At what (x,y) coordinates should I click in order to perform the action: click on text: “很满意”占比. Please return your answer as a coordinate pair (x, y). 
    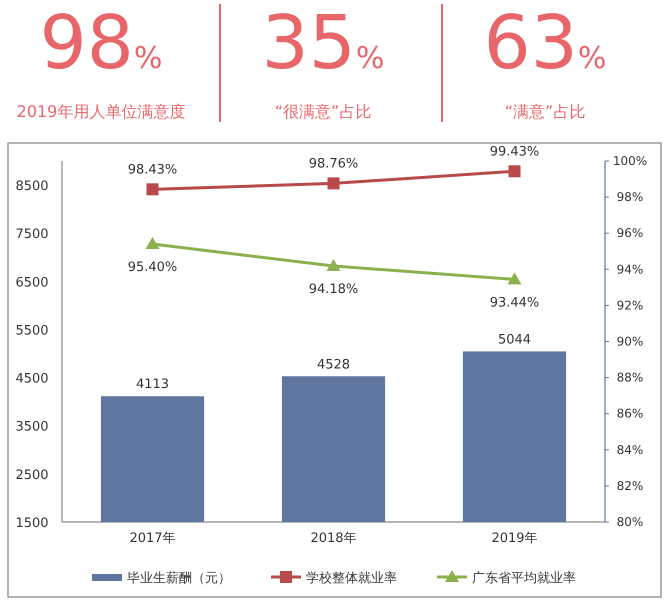
    Looking at the image, I should click on (323, 111).